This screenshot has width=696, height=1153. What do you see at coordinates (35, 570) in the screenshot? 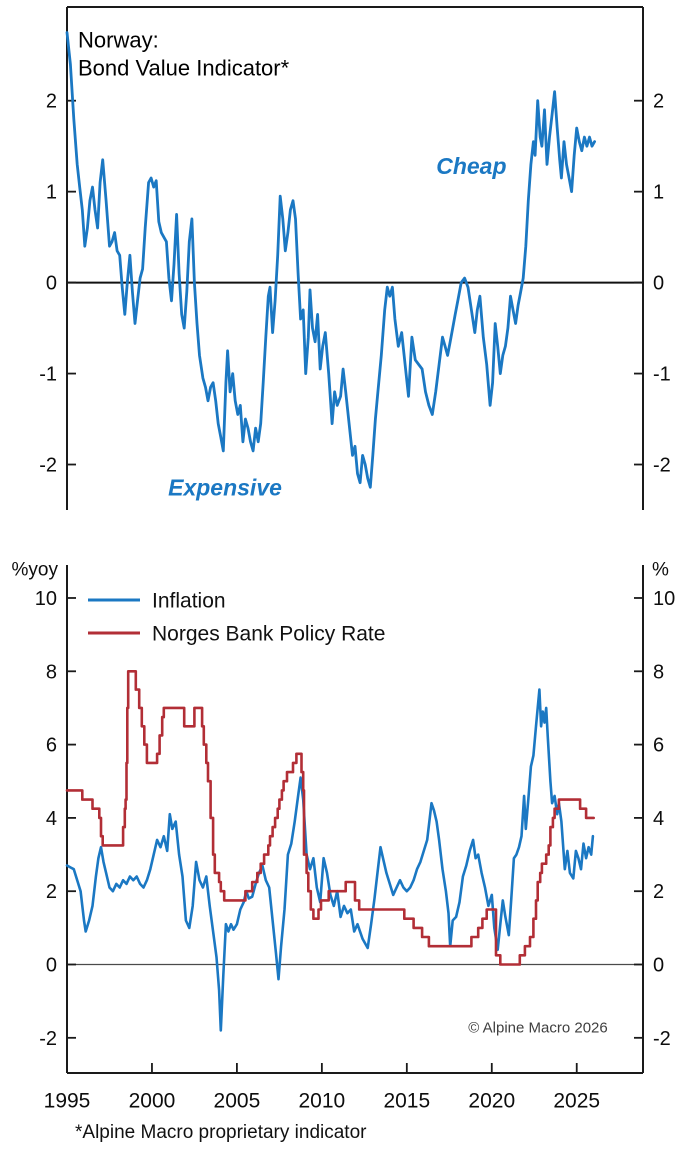
I see `y-axis-unit-left: %yoy` at bounding box center [35, 570].